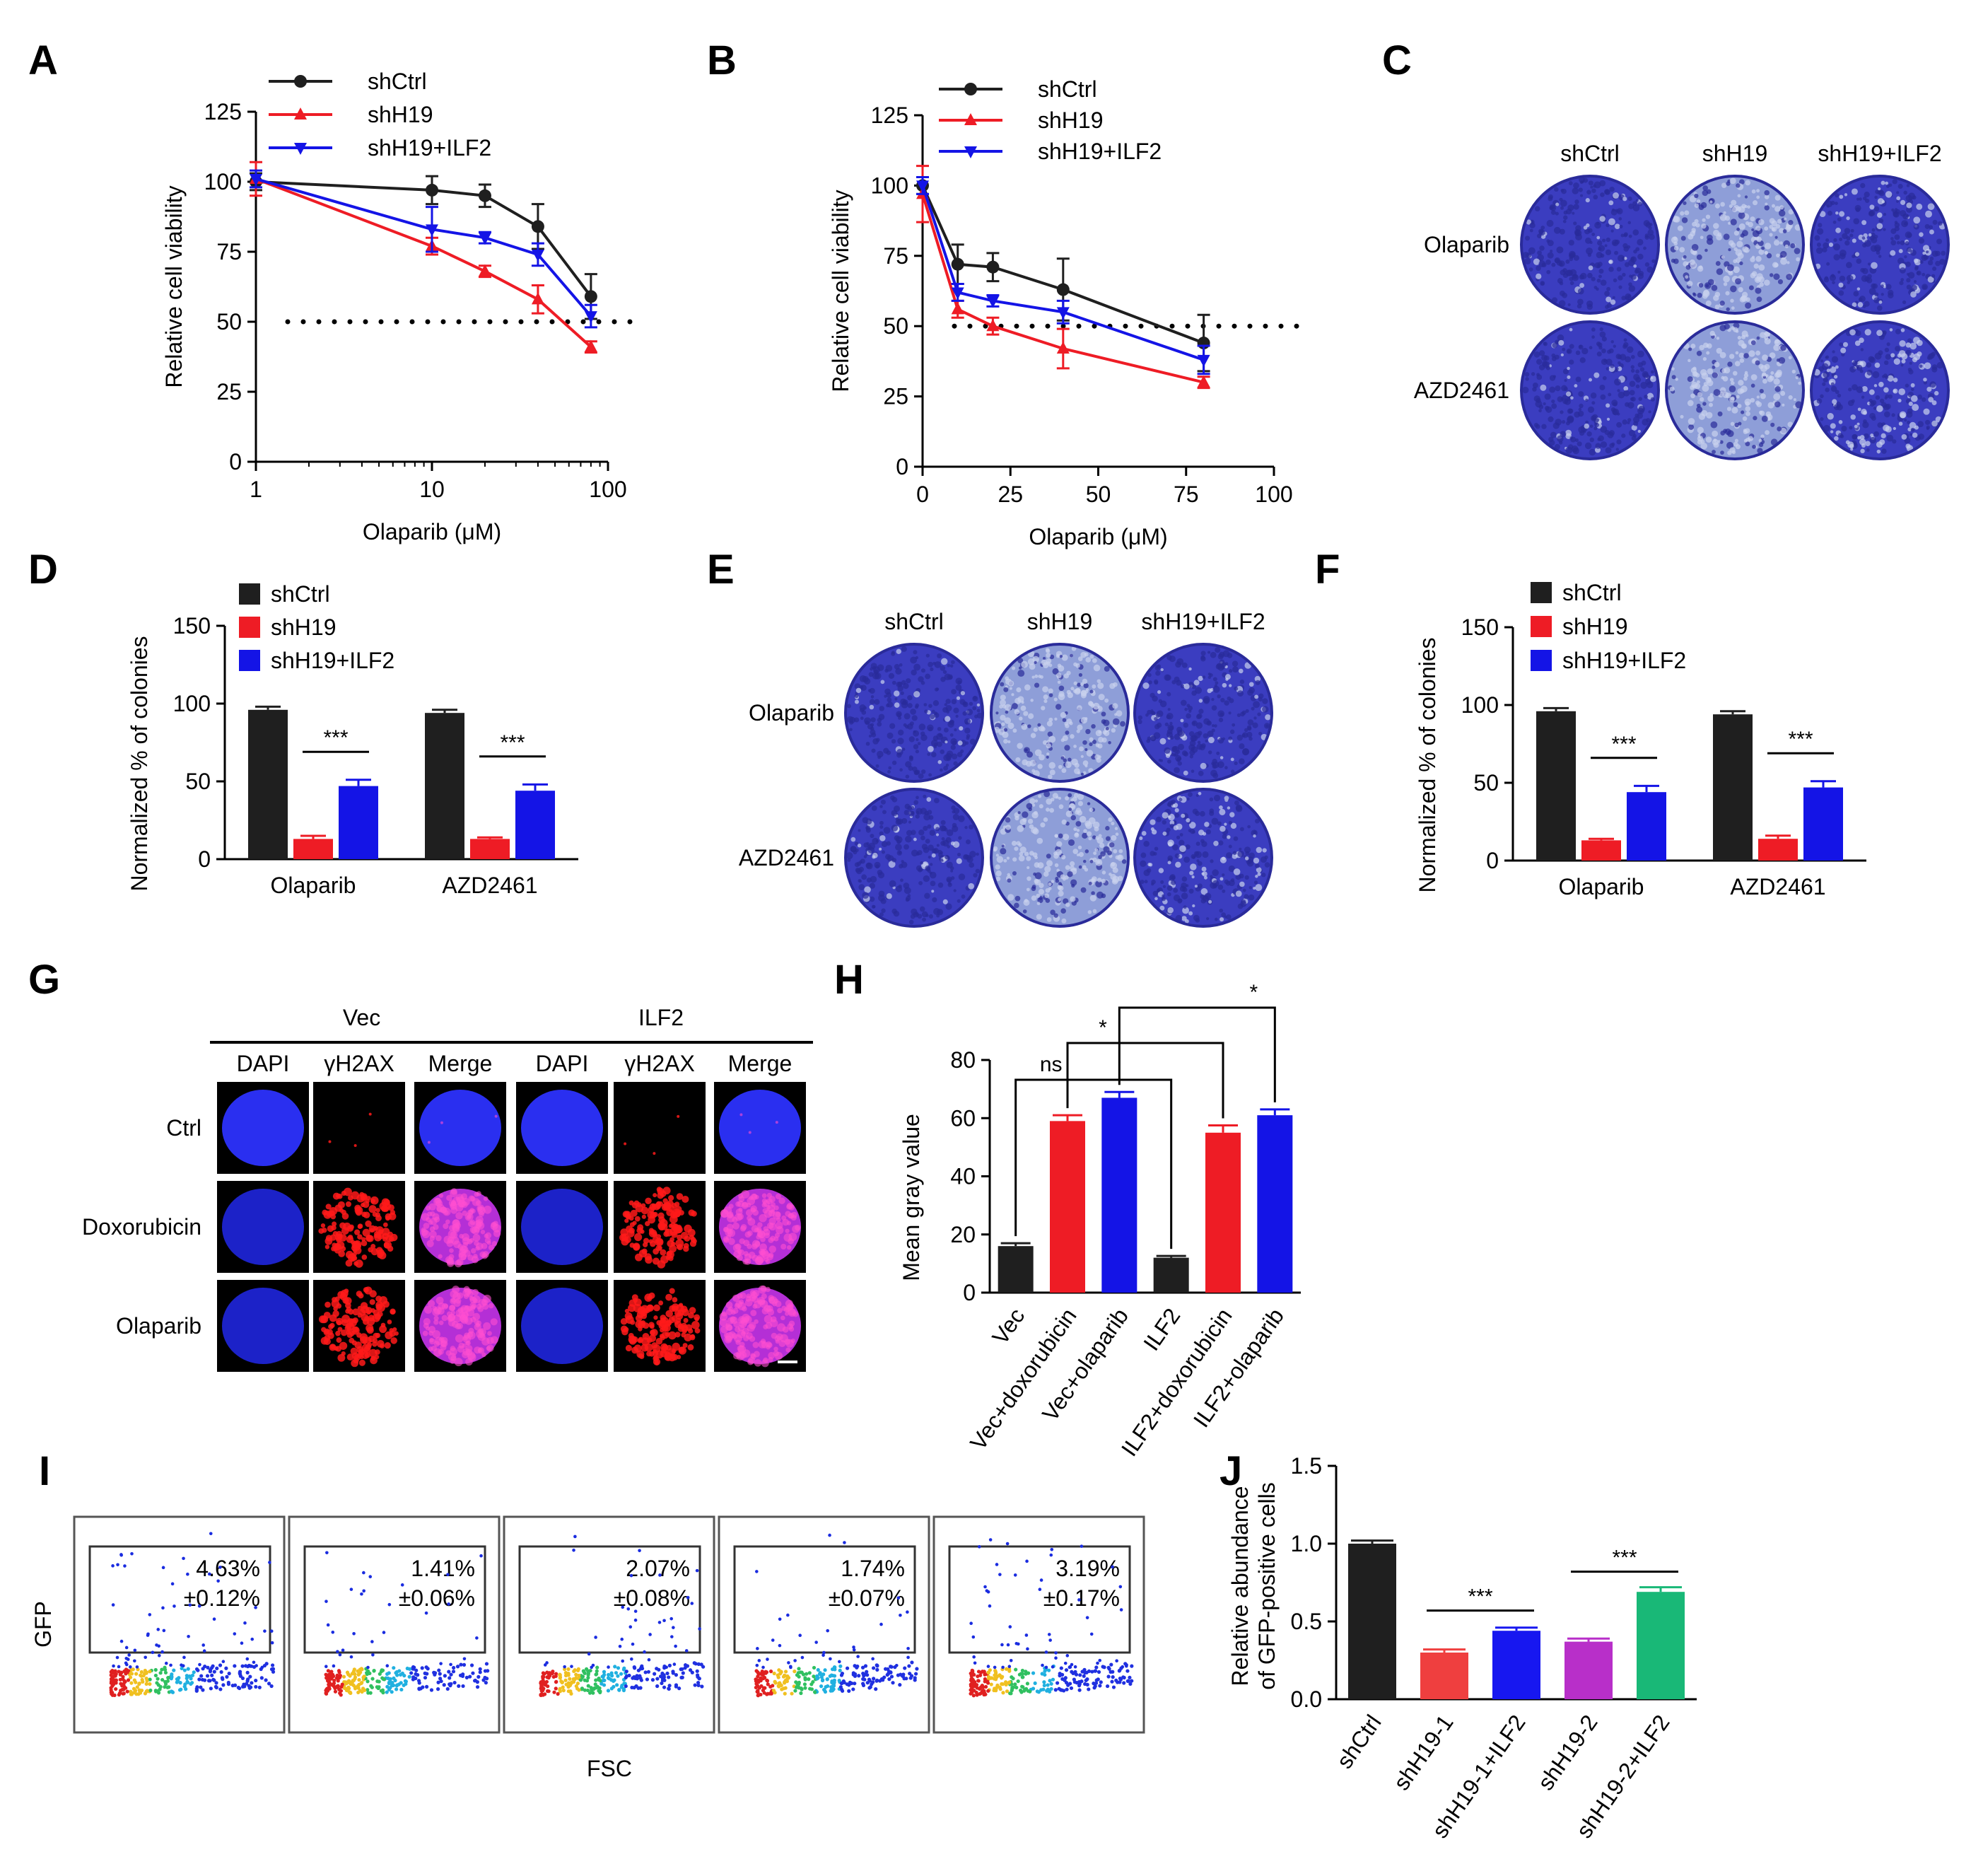  What do you see at coordinates (359, 1063) in the screenshot?
I see `channel-header: γH2AX` at bounding box center [359, 1063].